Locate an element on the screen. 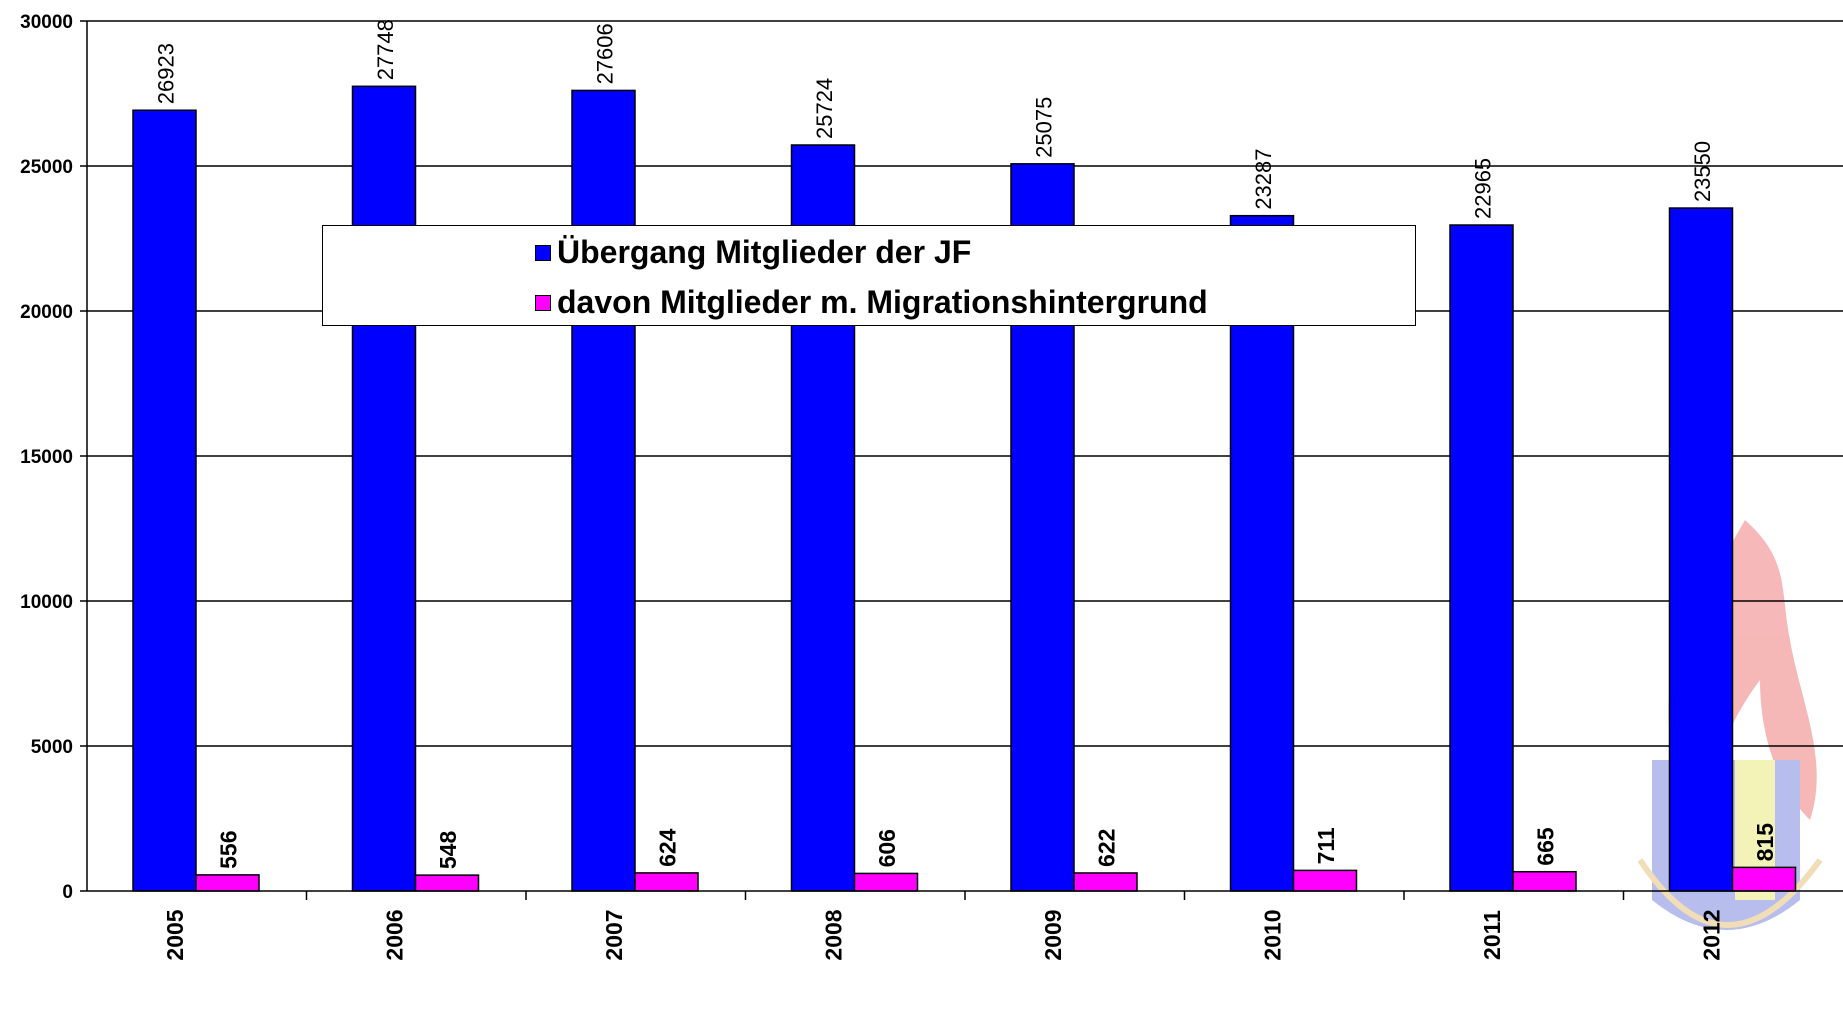  data-label-2007-series-1: 27606 is located at coordinates (605, 53).